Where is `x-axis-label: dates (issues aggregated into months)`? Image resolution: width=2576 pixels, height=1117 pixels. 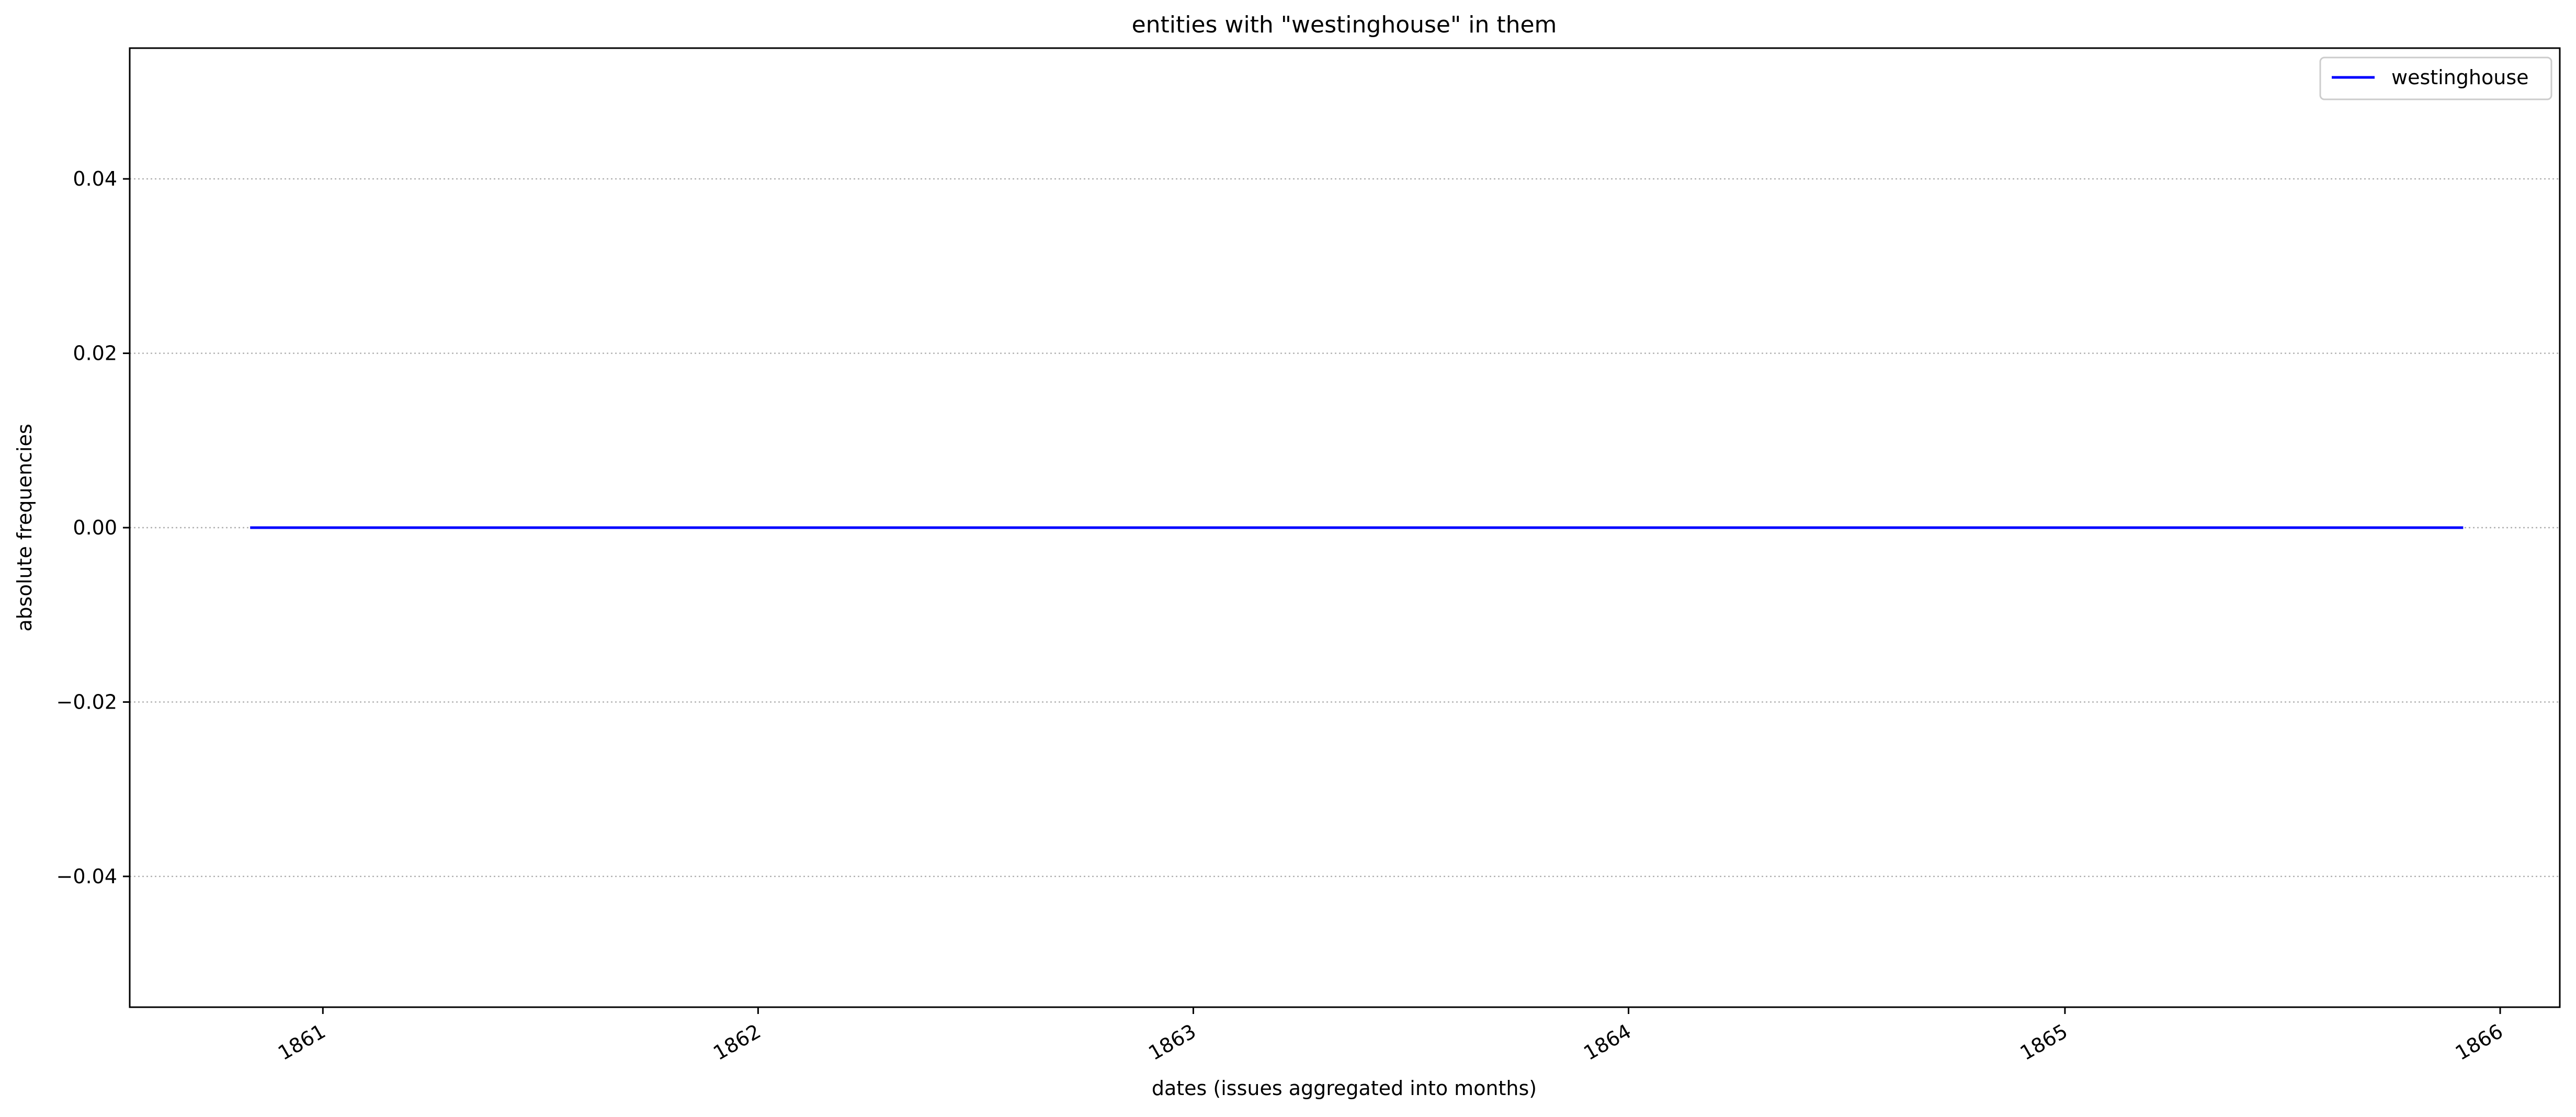
x-axis-label: dates (issues aggregated into months) is located at coordinates (1344, 1089).